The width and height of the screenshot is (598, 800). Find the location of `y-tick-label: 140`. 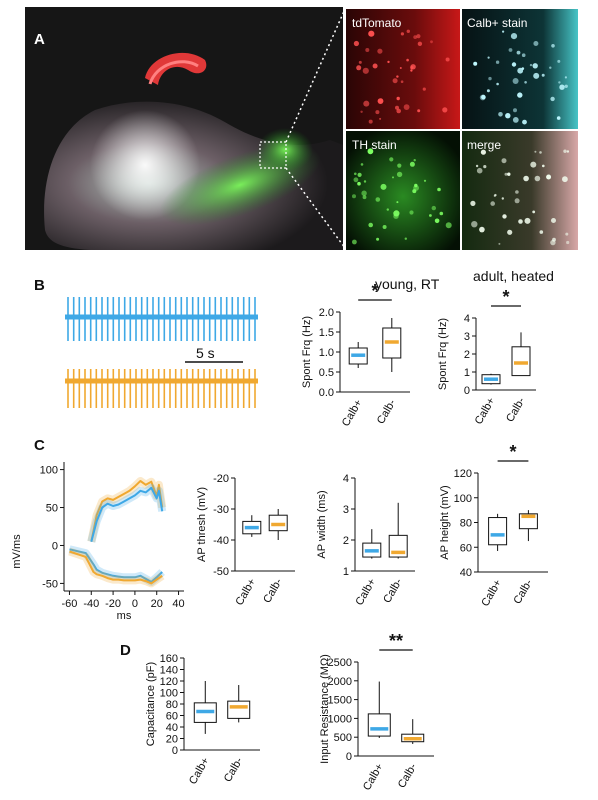

y-tick-label: 140 is located at coordinates (169, 671).